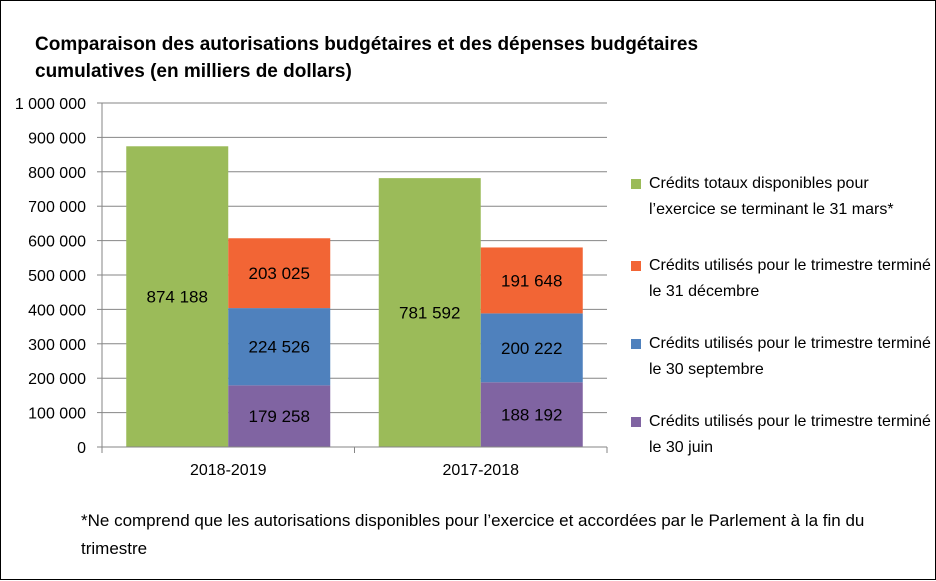  Describe the element at coordinates (57, 414) in the screenshot. I see `y-tick-label: 100 000` at that location.